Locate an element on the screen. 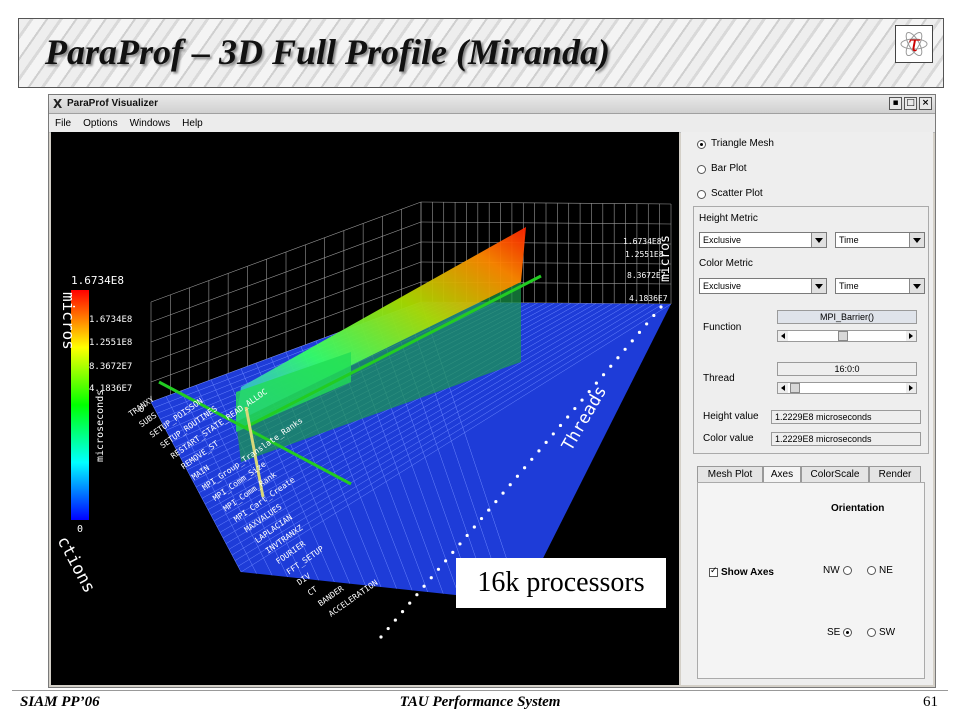  right-tick-0: 1.6734E8 is located at coordinates (642, 241).